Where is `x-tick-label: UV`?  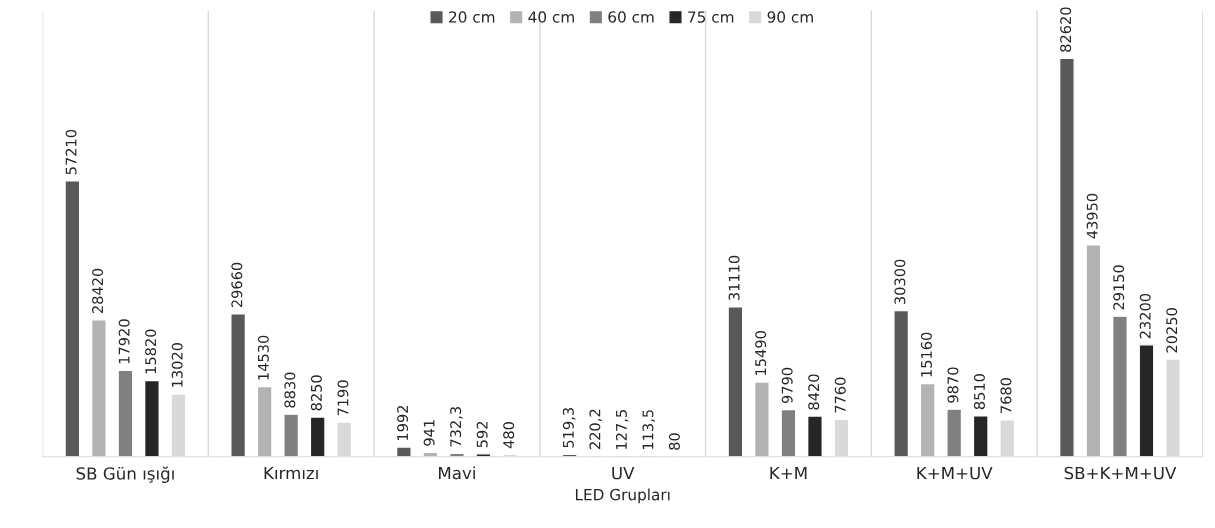 x-tick-label: UV is located at coordinates (623, 473).